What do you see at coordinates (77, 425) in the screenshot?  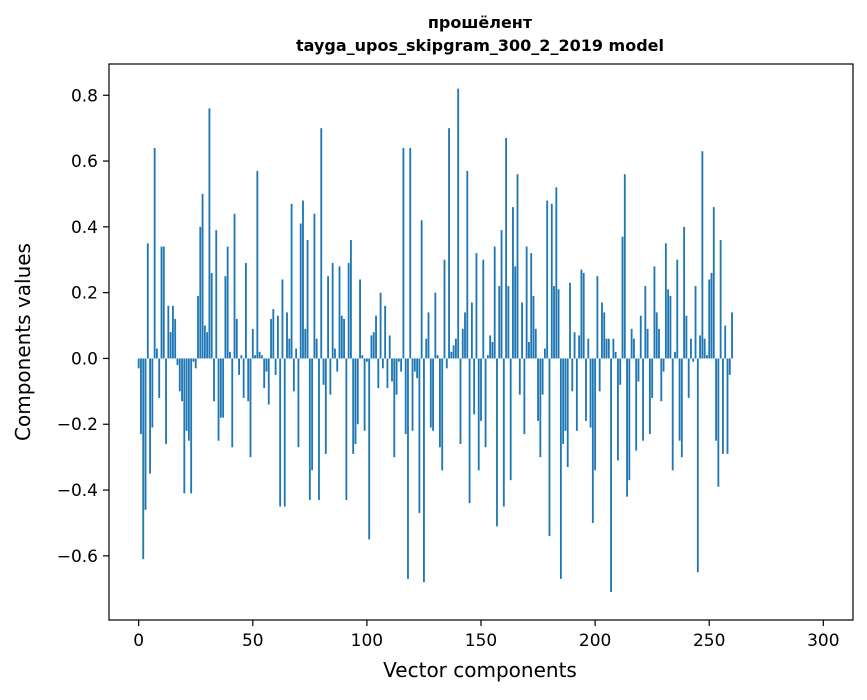 I see `y-tick-label-2: −0.2` at bounding box center [77, 425].